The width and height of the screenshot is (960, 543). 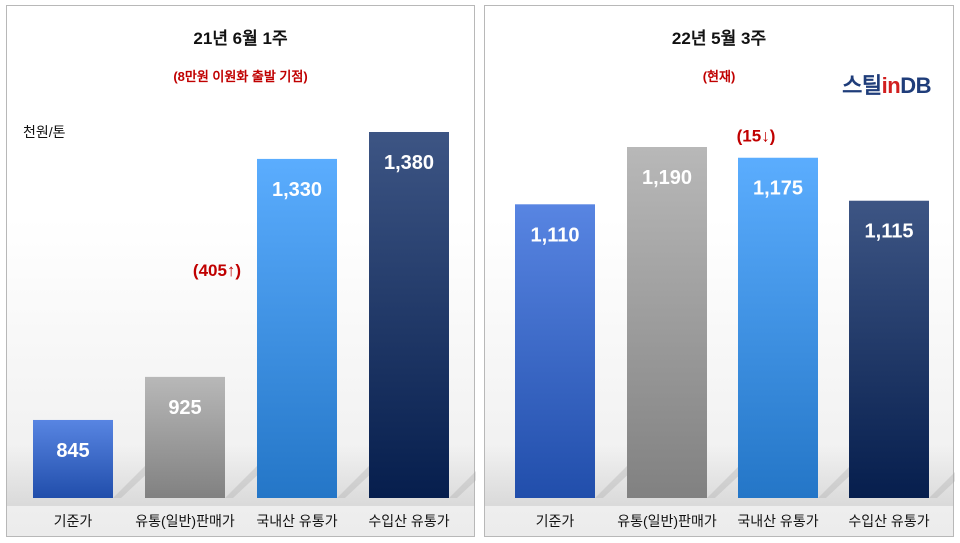 I want to click on data-label: 925, so click(x=184, y=408).